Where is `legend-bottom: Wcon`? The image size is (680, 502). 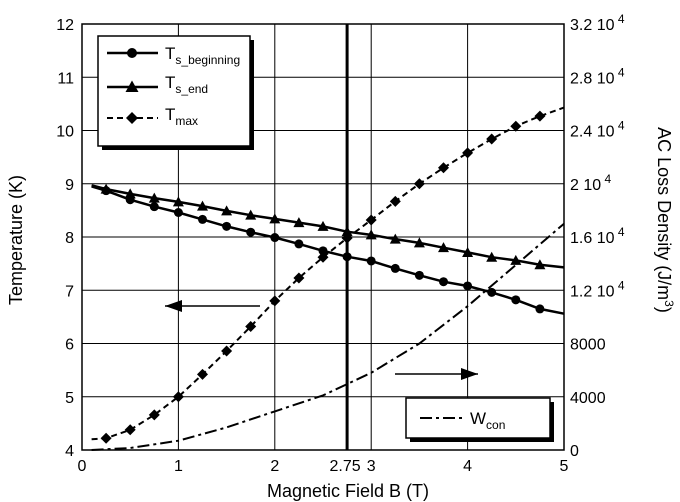
legend-bottom: Wcon is located at coordinates (479, 419).